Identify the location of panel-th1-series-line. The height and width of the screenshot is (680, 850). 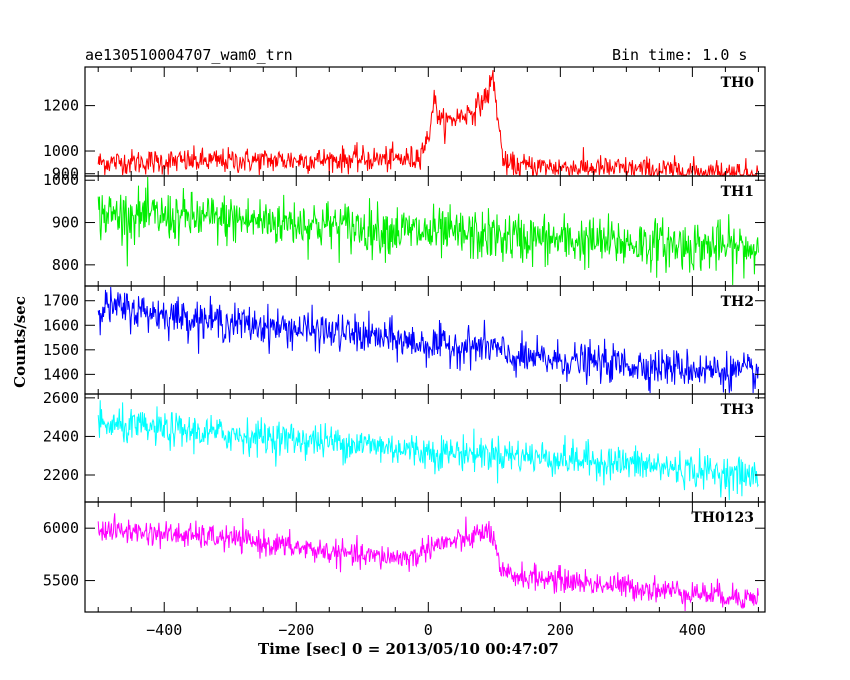
(428, 231).